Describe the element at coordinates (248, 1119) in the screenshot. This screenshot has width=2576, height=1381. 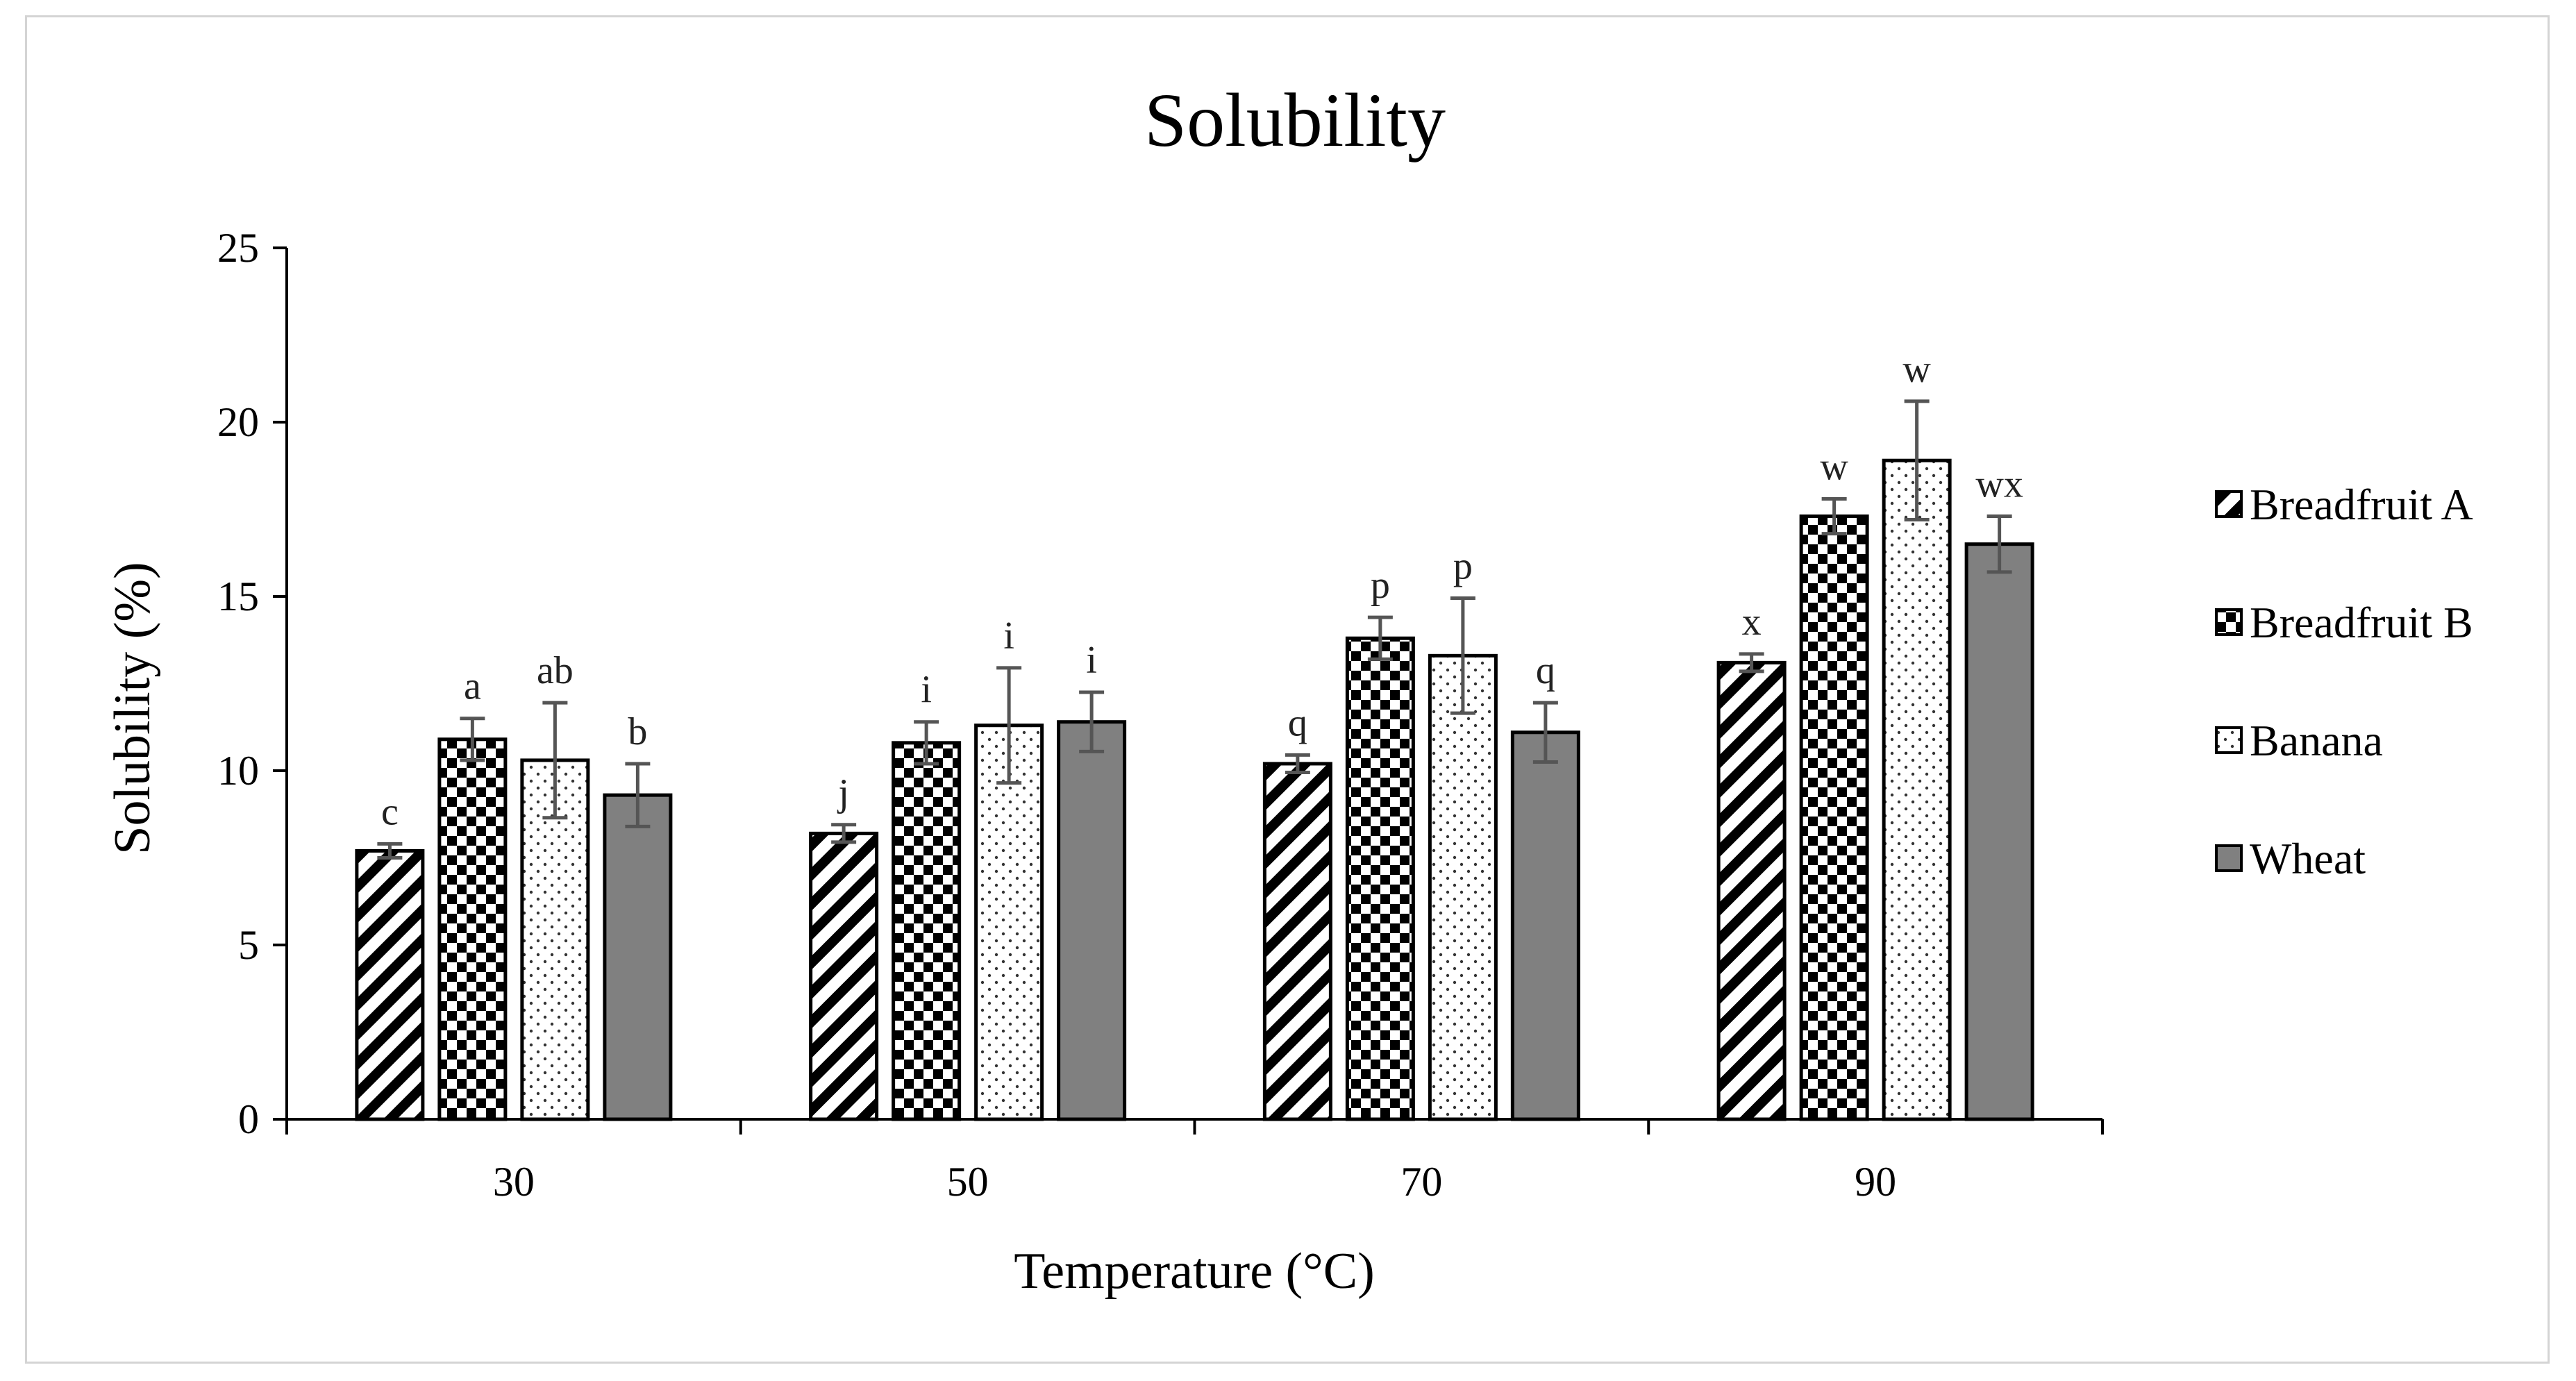
I see `y-tick-label: 0` at that location.